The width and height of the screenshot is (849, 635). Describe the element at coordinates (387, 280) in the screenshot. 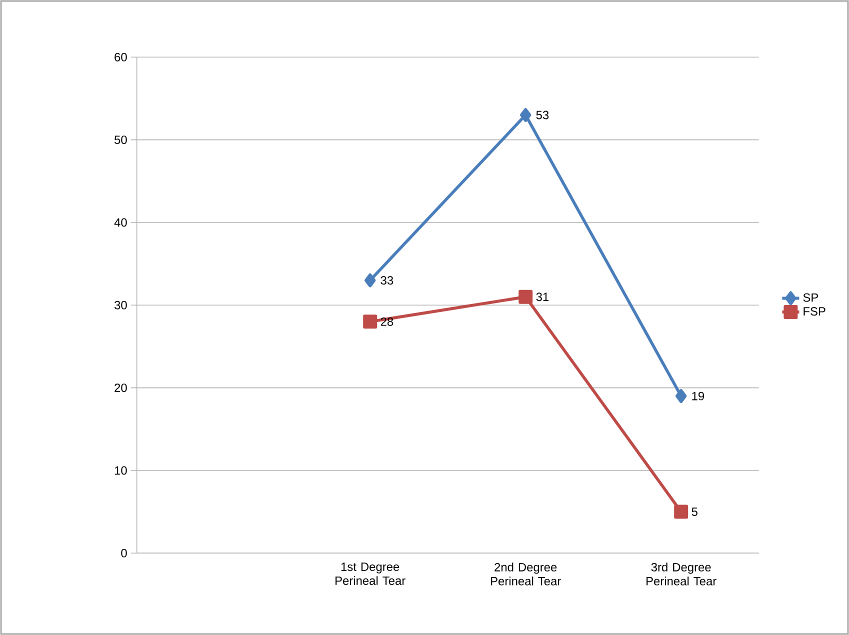

I see `data-label: 33` at that location.